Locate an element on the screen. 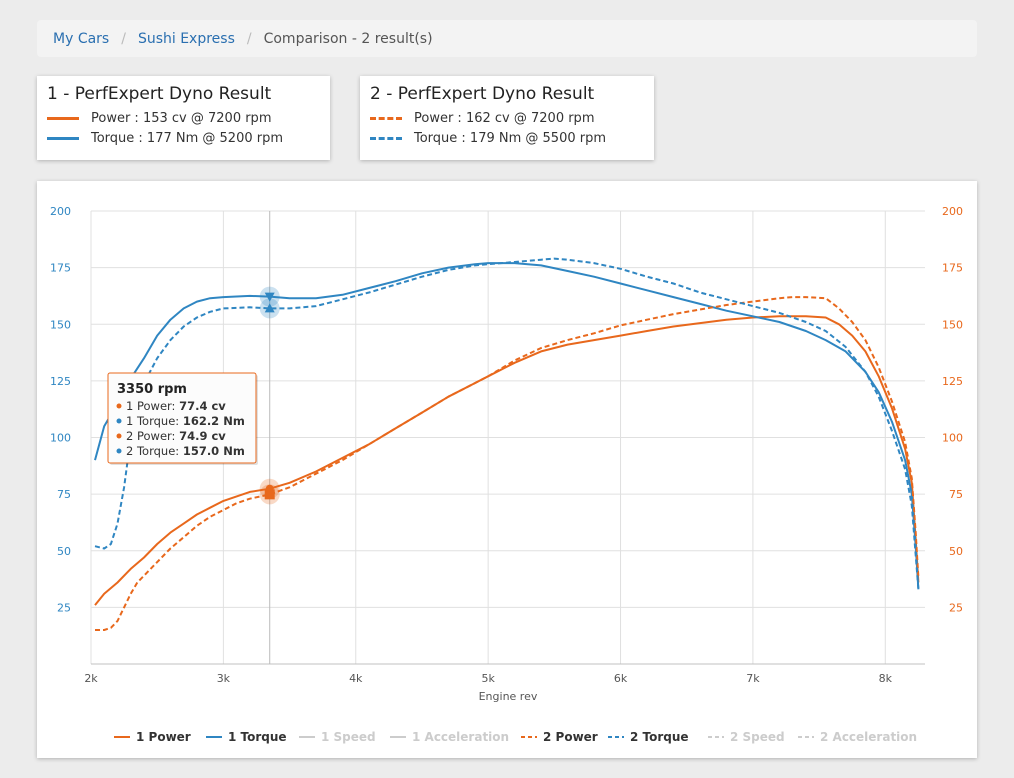 The image size is (1014, 778). y-tick-label-left: 75 is located at coordinates (64, 494).